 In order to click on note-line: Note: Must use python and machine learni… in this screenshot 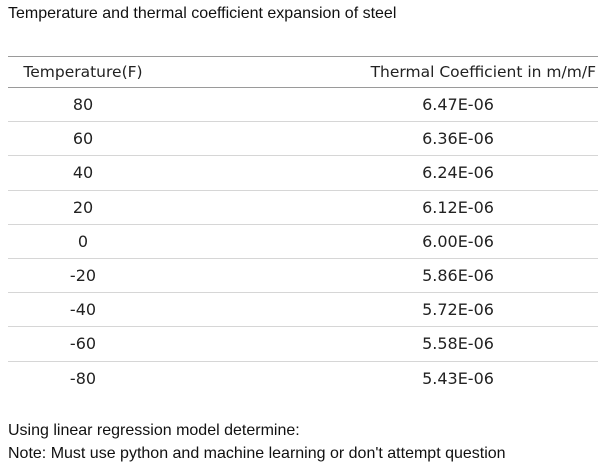, I will do `click(257, 453)`.